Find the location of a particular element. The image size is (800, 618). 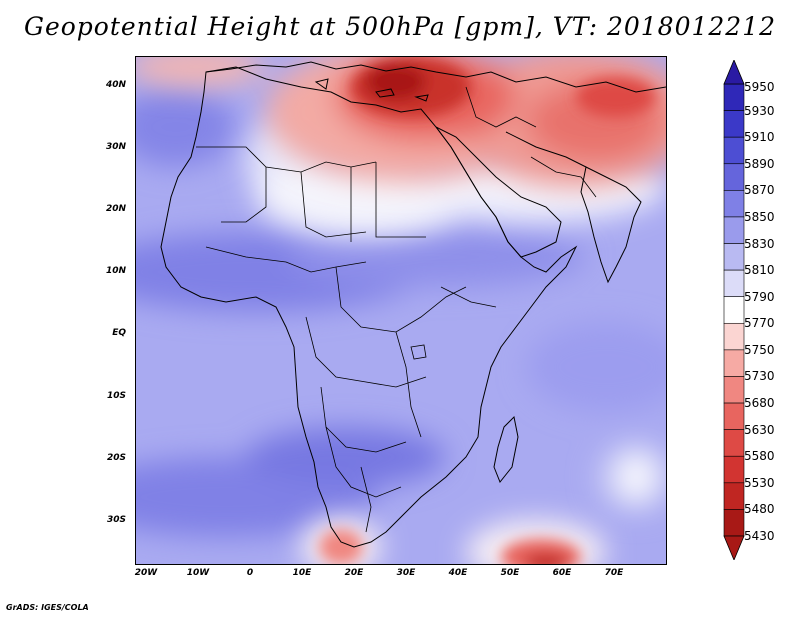

lat-label-30s: 30S is located at coordinates (116, 520).